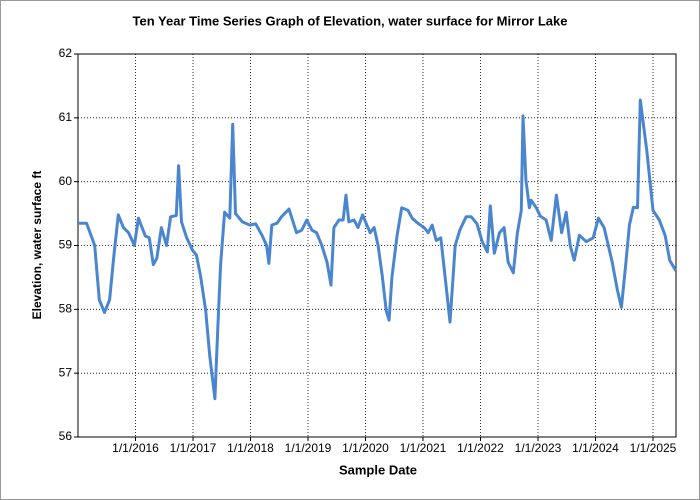  I want to click on y-tick-label: 58, so click(66, 309).